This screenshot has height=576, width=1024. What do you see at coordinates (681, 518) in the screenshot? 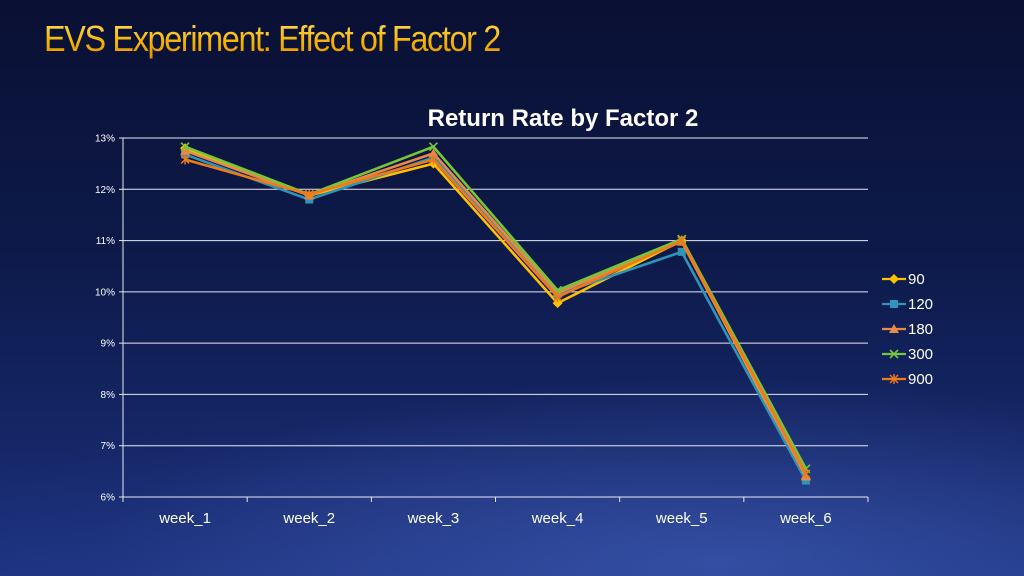
I see `x-tick-label: week_5` at bounding box center [681, 518].